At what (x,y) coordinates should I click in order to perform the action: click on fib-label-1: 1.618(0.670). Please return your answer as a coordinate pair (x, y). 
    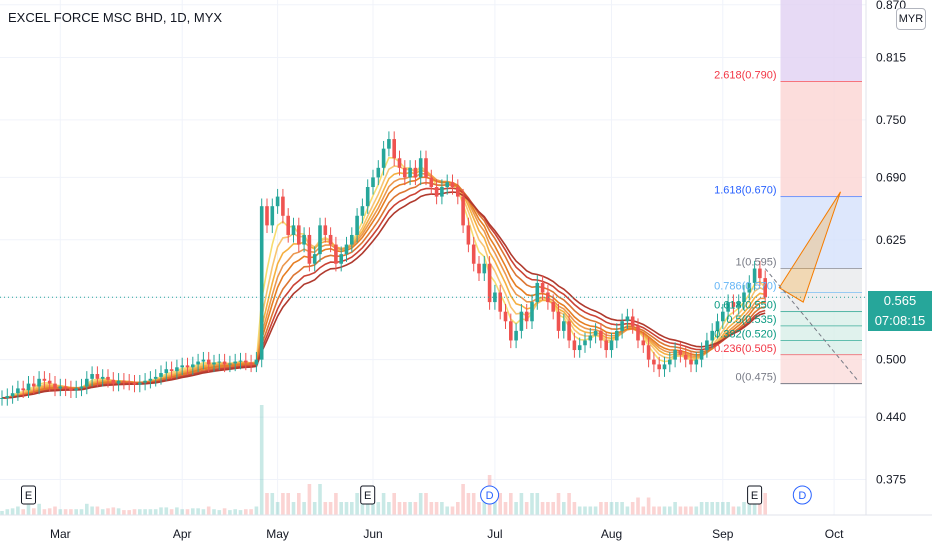
    Looking at the image, I should click on (745, 191).